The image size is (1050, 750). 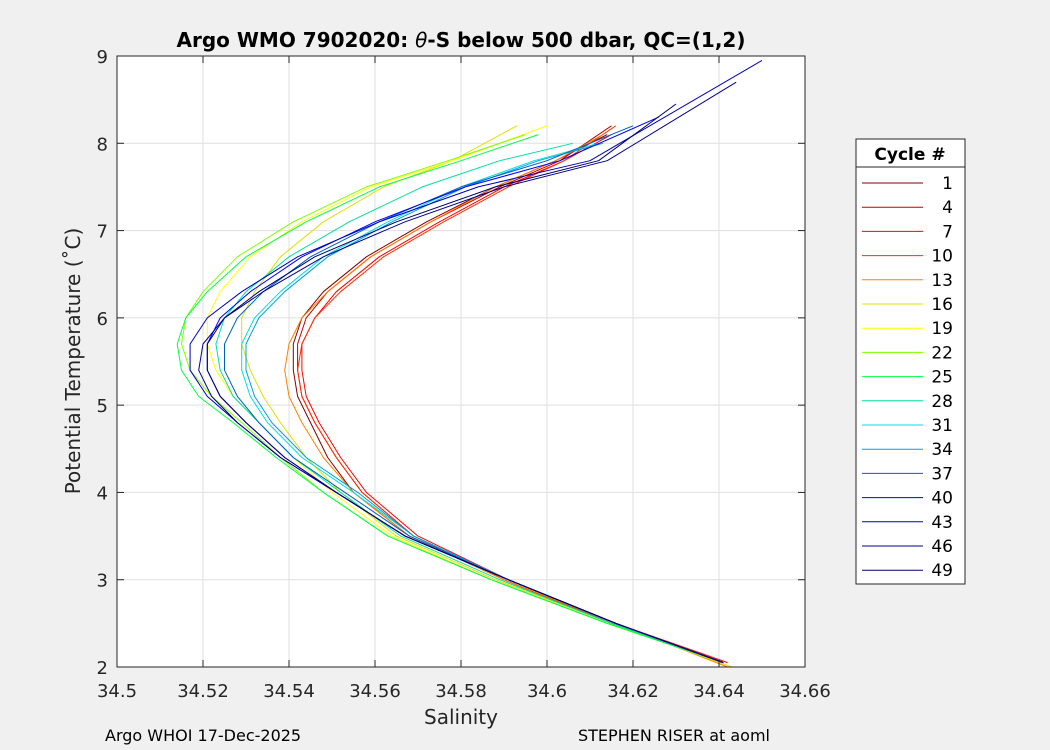 I want to click on legend-label: 40, so click(x=942, y=499).